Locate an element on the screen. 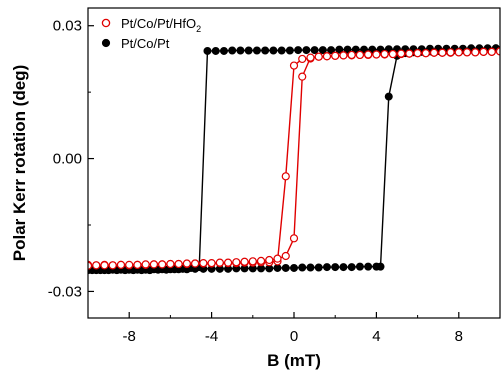  y-axis-label: Polar Kerr rotation (deg) is located at coordinates (19, 163).